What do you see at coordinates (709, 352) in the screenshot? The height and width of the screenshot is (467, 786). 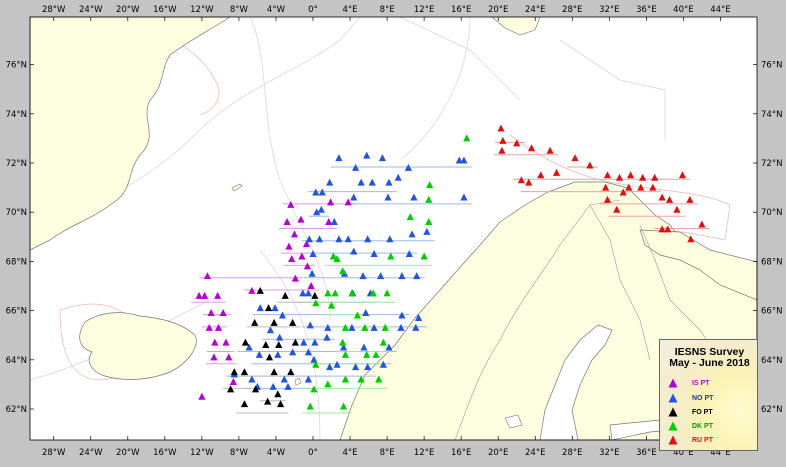 I see `legend-title: IESNS Survey` at bounding box center [709, 352].